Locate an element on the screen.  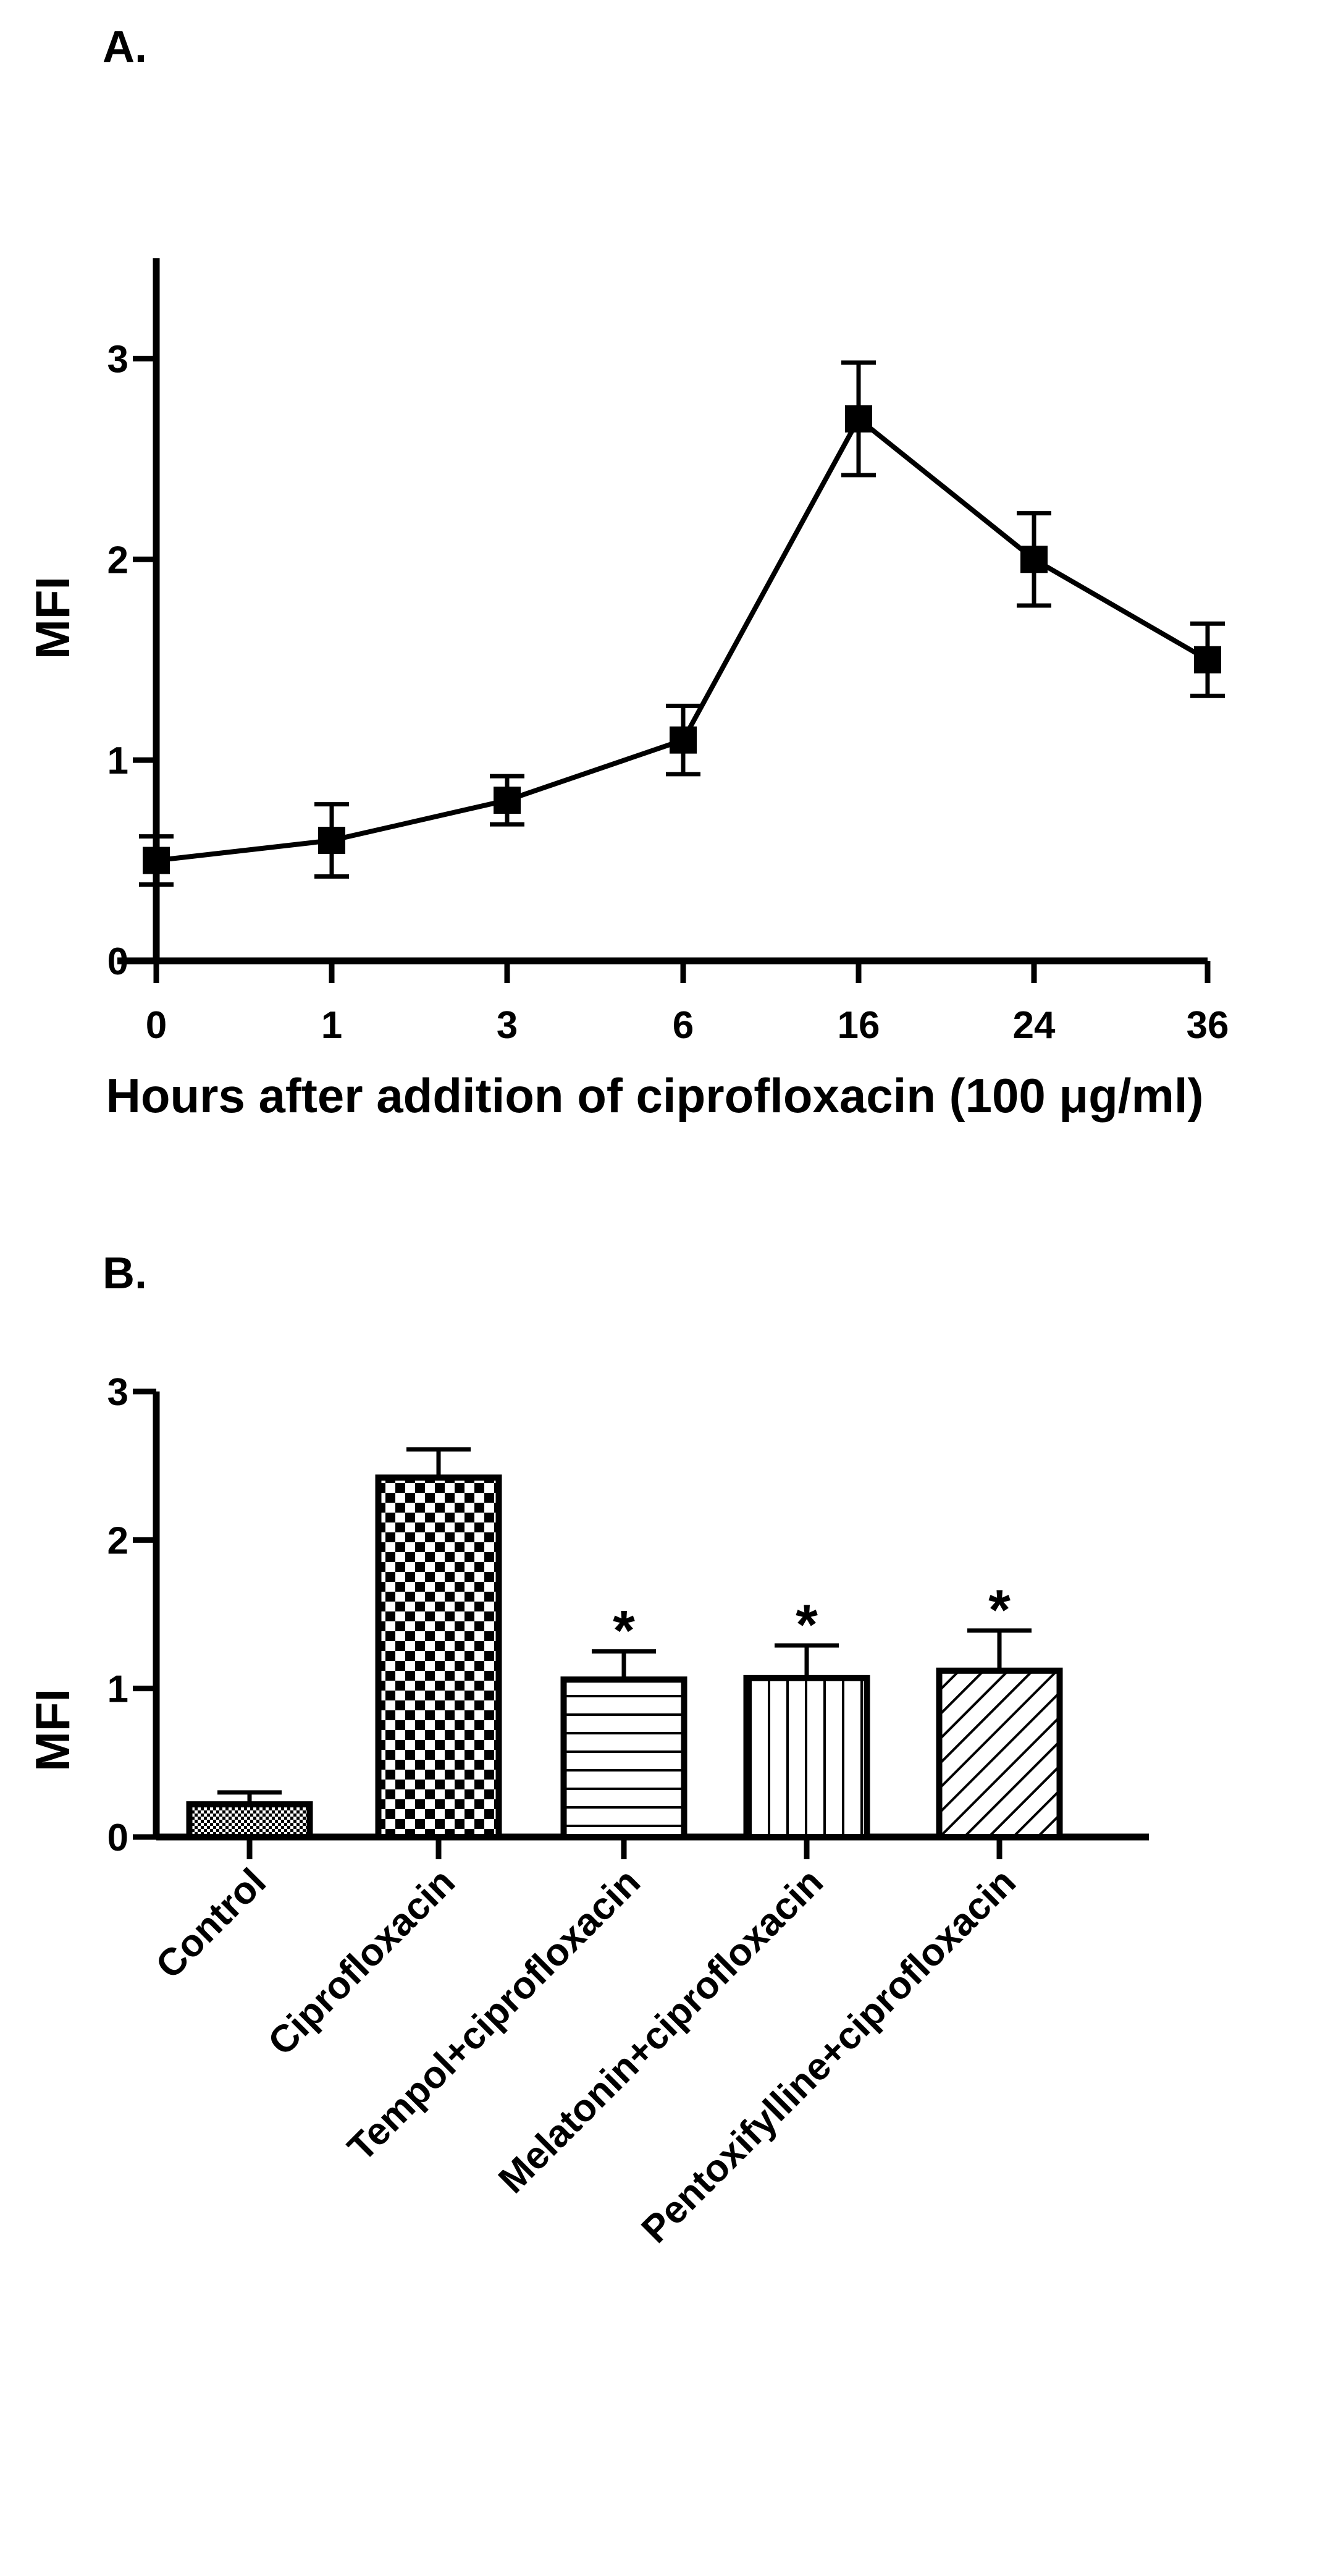
panel-b-error-bars is located at coordinates (624, 1626).